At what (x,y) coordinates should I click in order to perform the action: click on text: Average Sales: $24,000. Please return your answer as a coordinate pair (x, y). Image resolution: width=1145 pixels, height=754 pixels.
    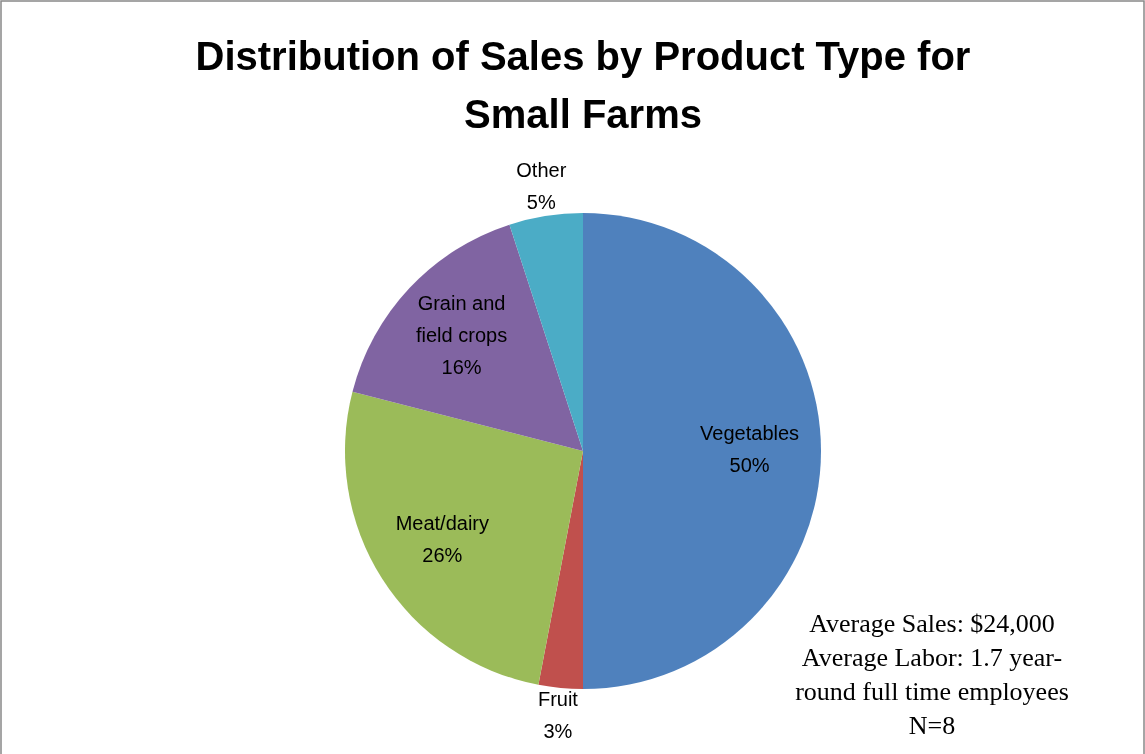
    Looking at the image, I should click on (932, 623).